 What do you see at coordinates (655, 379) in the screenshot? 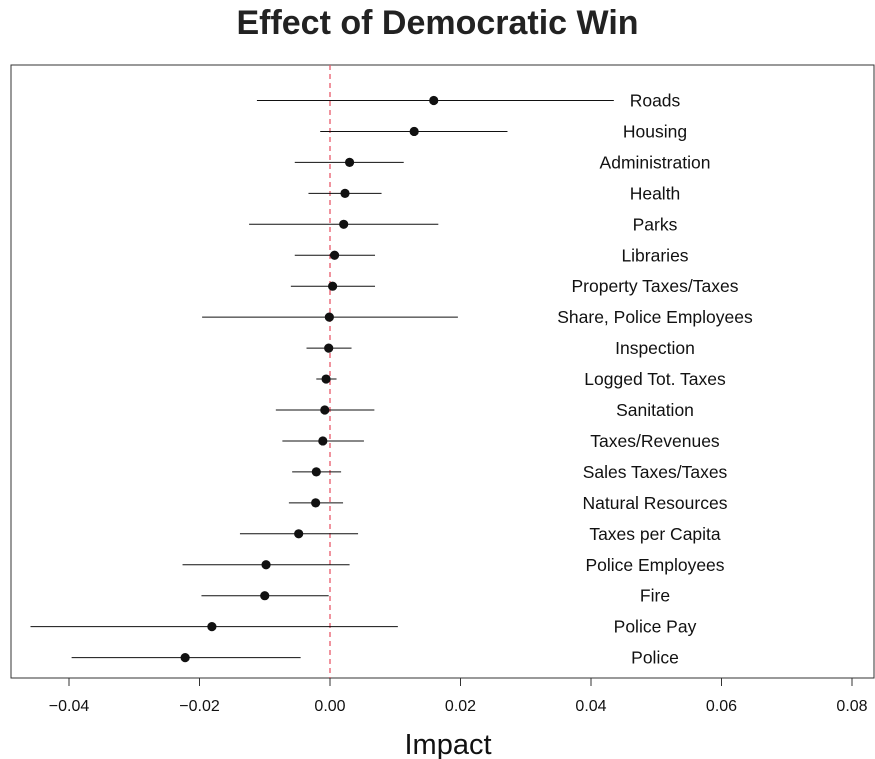
I see `row-label: Logged Tot. Taxes` at bounding box center [655, 379].